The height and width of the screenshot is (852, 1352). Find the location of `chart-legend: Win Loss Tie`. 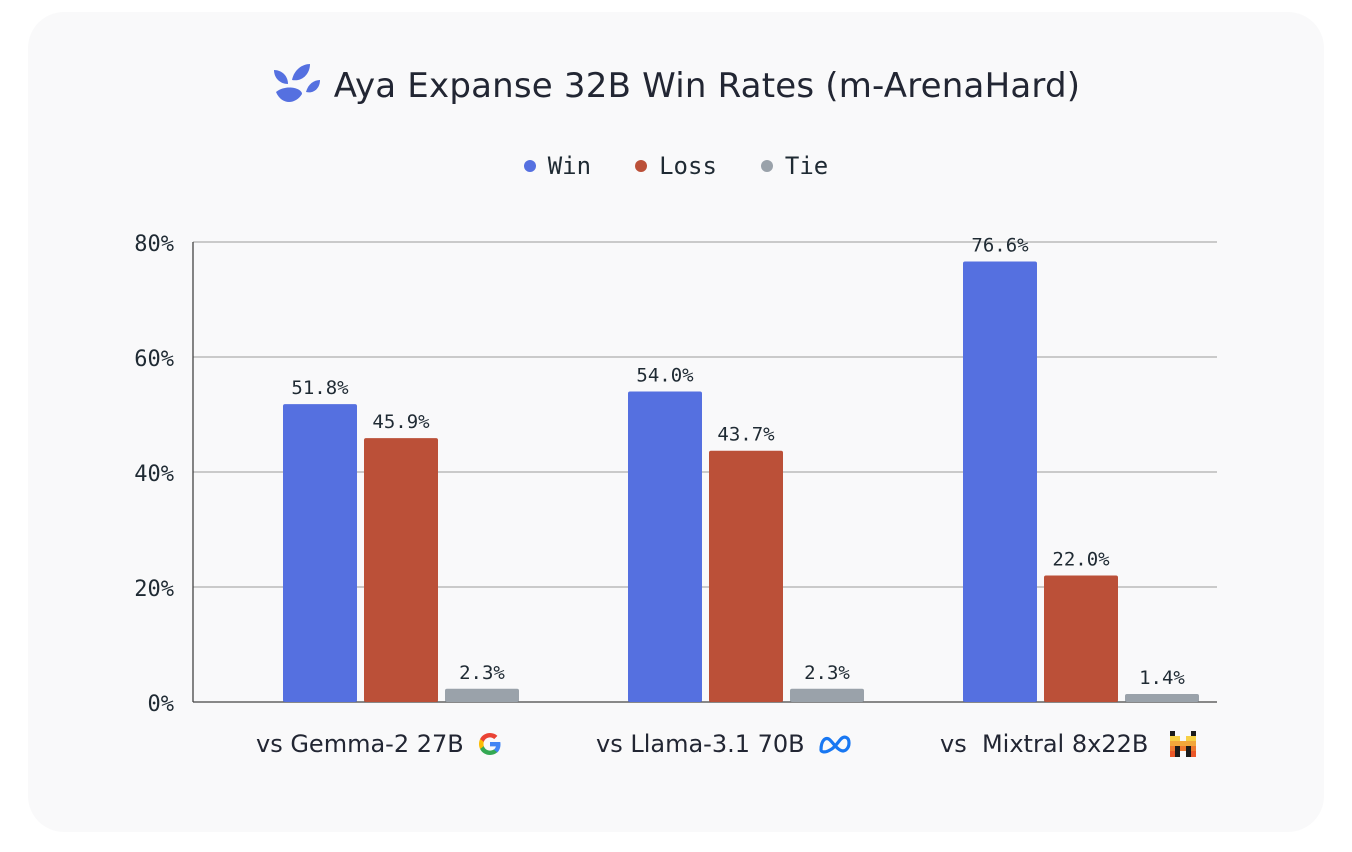

chart-legend: Win Loss Tie is located at coordinates (676, 166).